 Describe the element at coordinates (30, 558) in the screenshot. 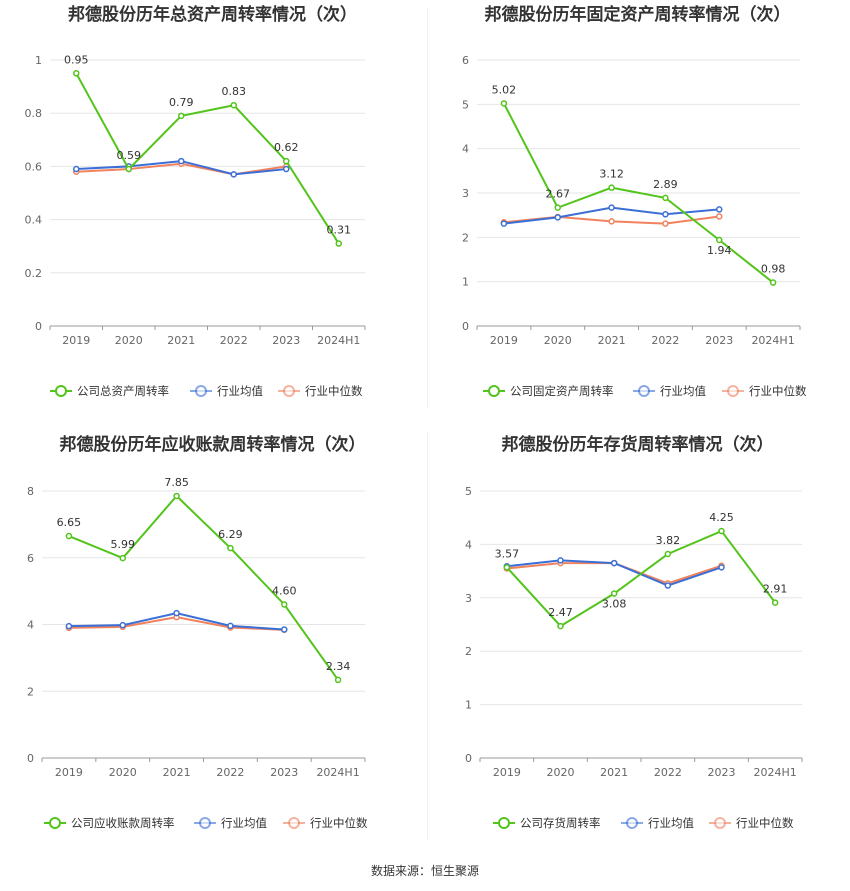

I see `y-tick-label: 6` at that location.